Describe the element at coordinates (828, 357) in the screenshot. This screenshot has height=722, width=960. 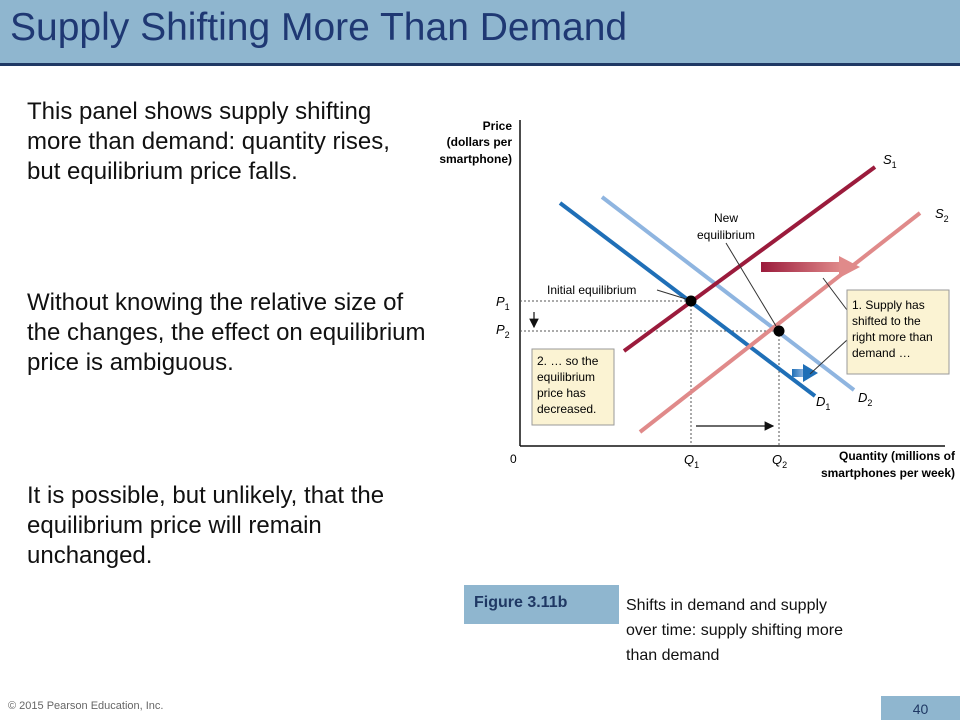
I see `callout-1-leader-b` at that location.